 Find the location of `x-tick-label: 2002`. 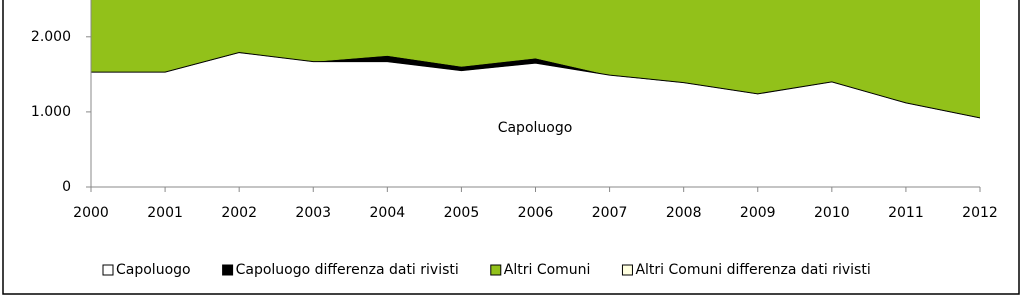

x-tick-label: 2002 is located at coordinates (239, 213).